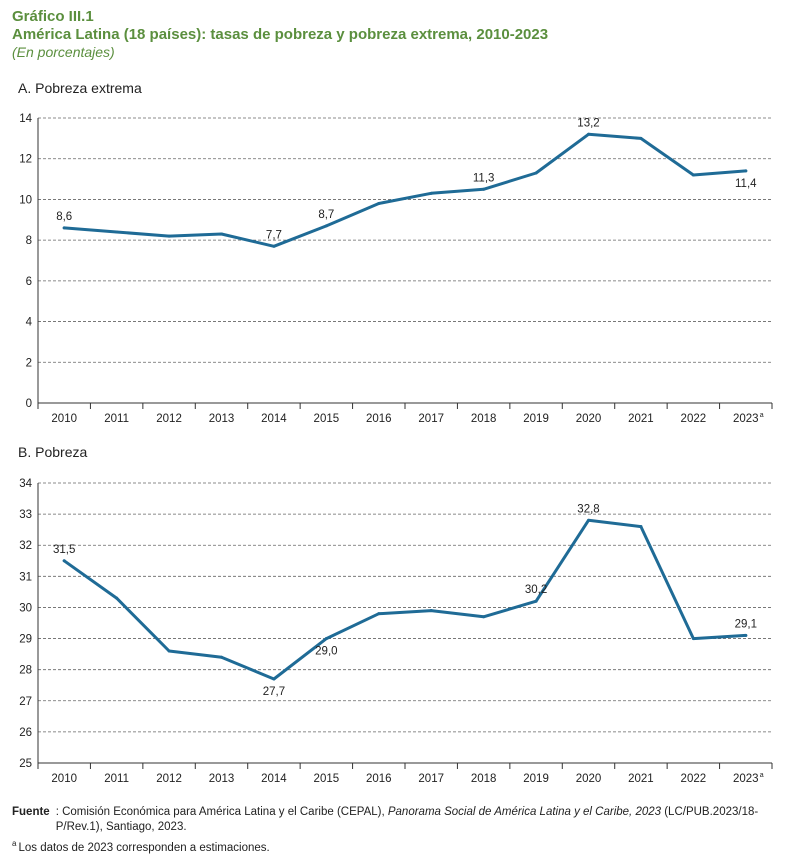 The image size is (807, 861). Describe the element at coordinates (25, 546) in the screenshot. I see `y-tick-label: 32` at that location.